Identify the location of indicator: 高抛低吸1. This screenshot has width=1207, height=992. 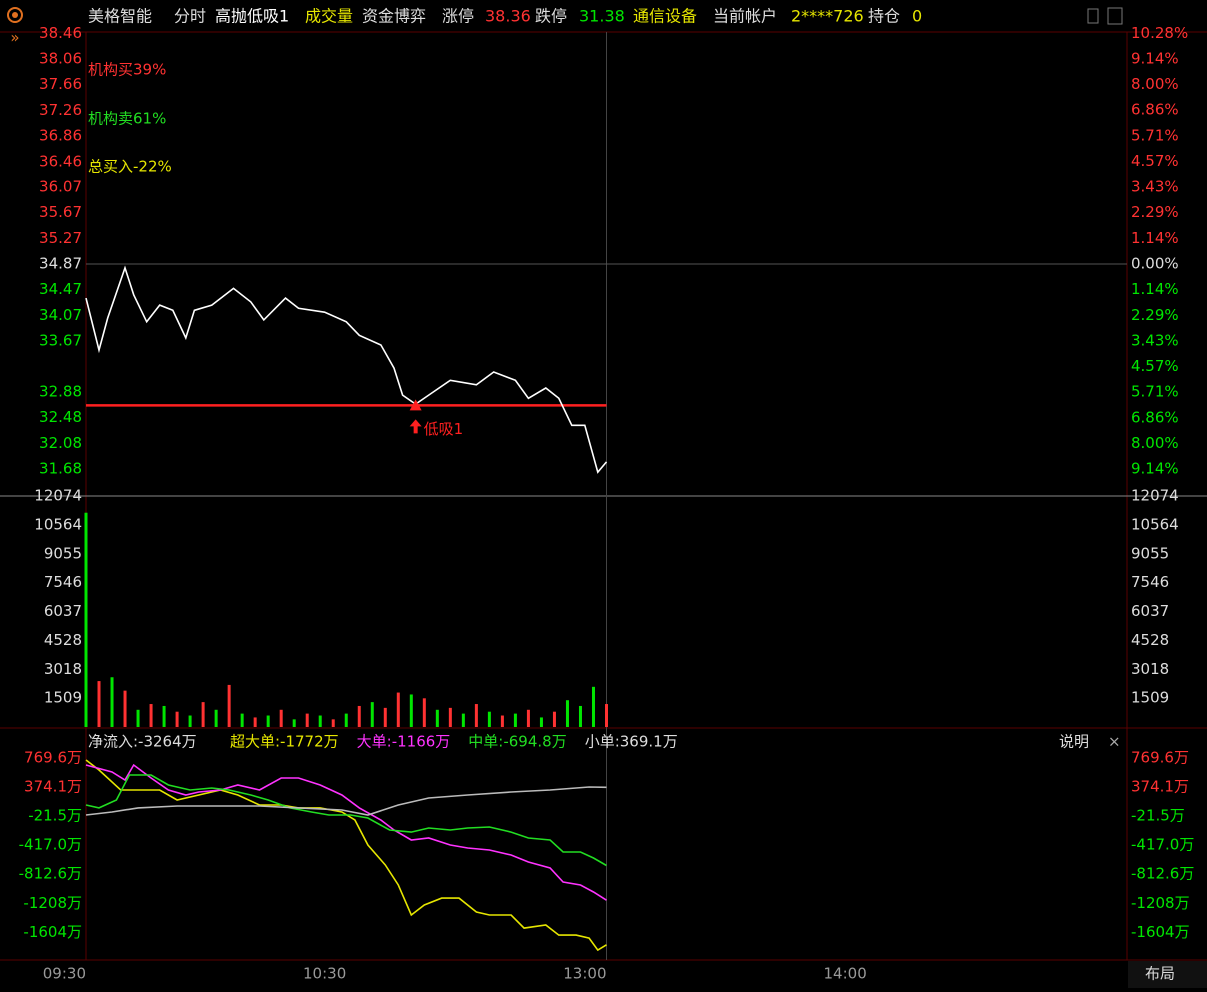
(252, 16).